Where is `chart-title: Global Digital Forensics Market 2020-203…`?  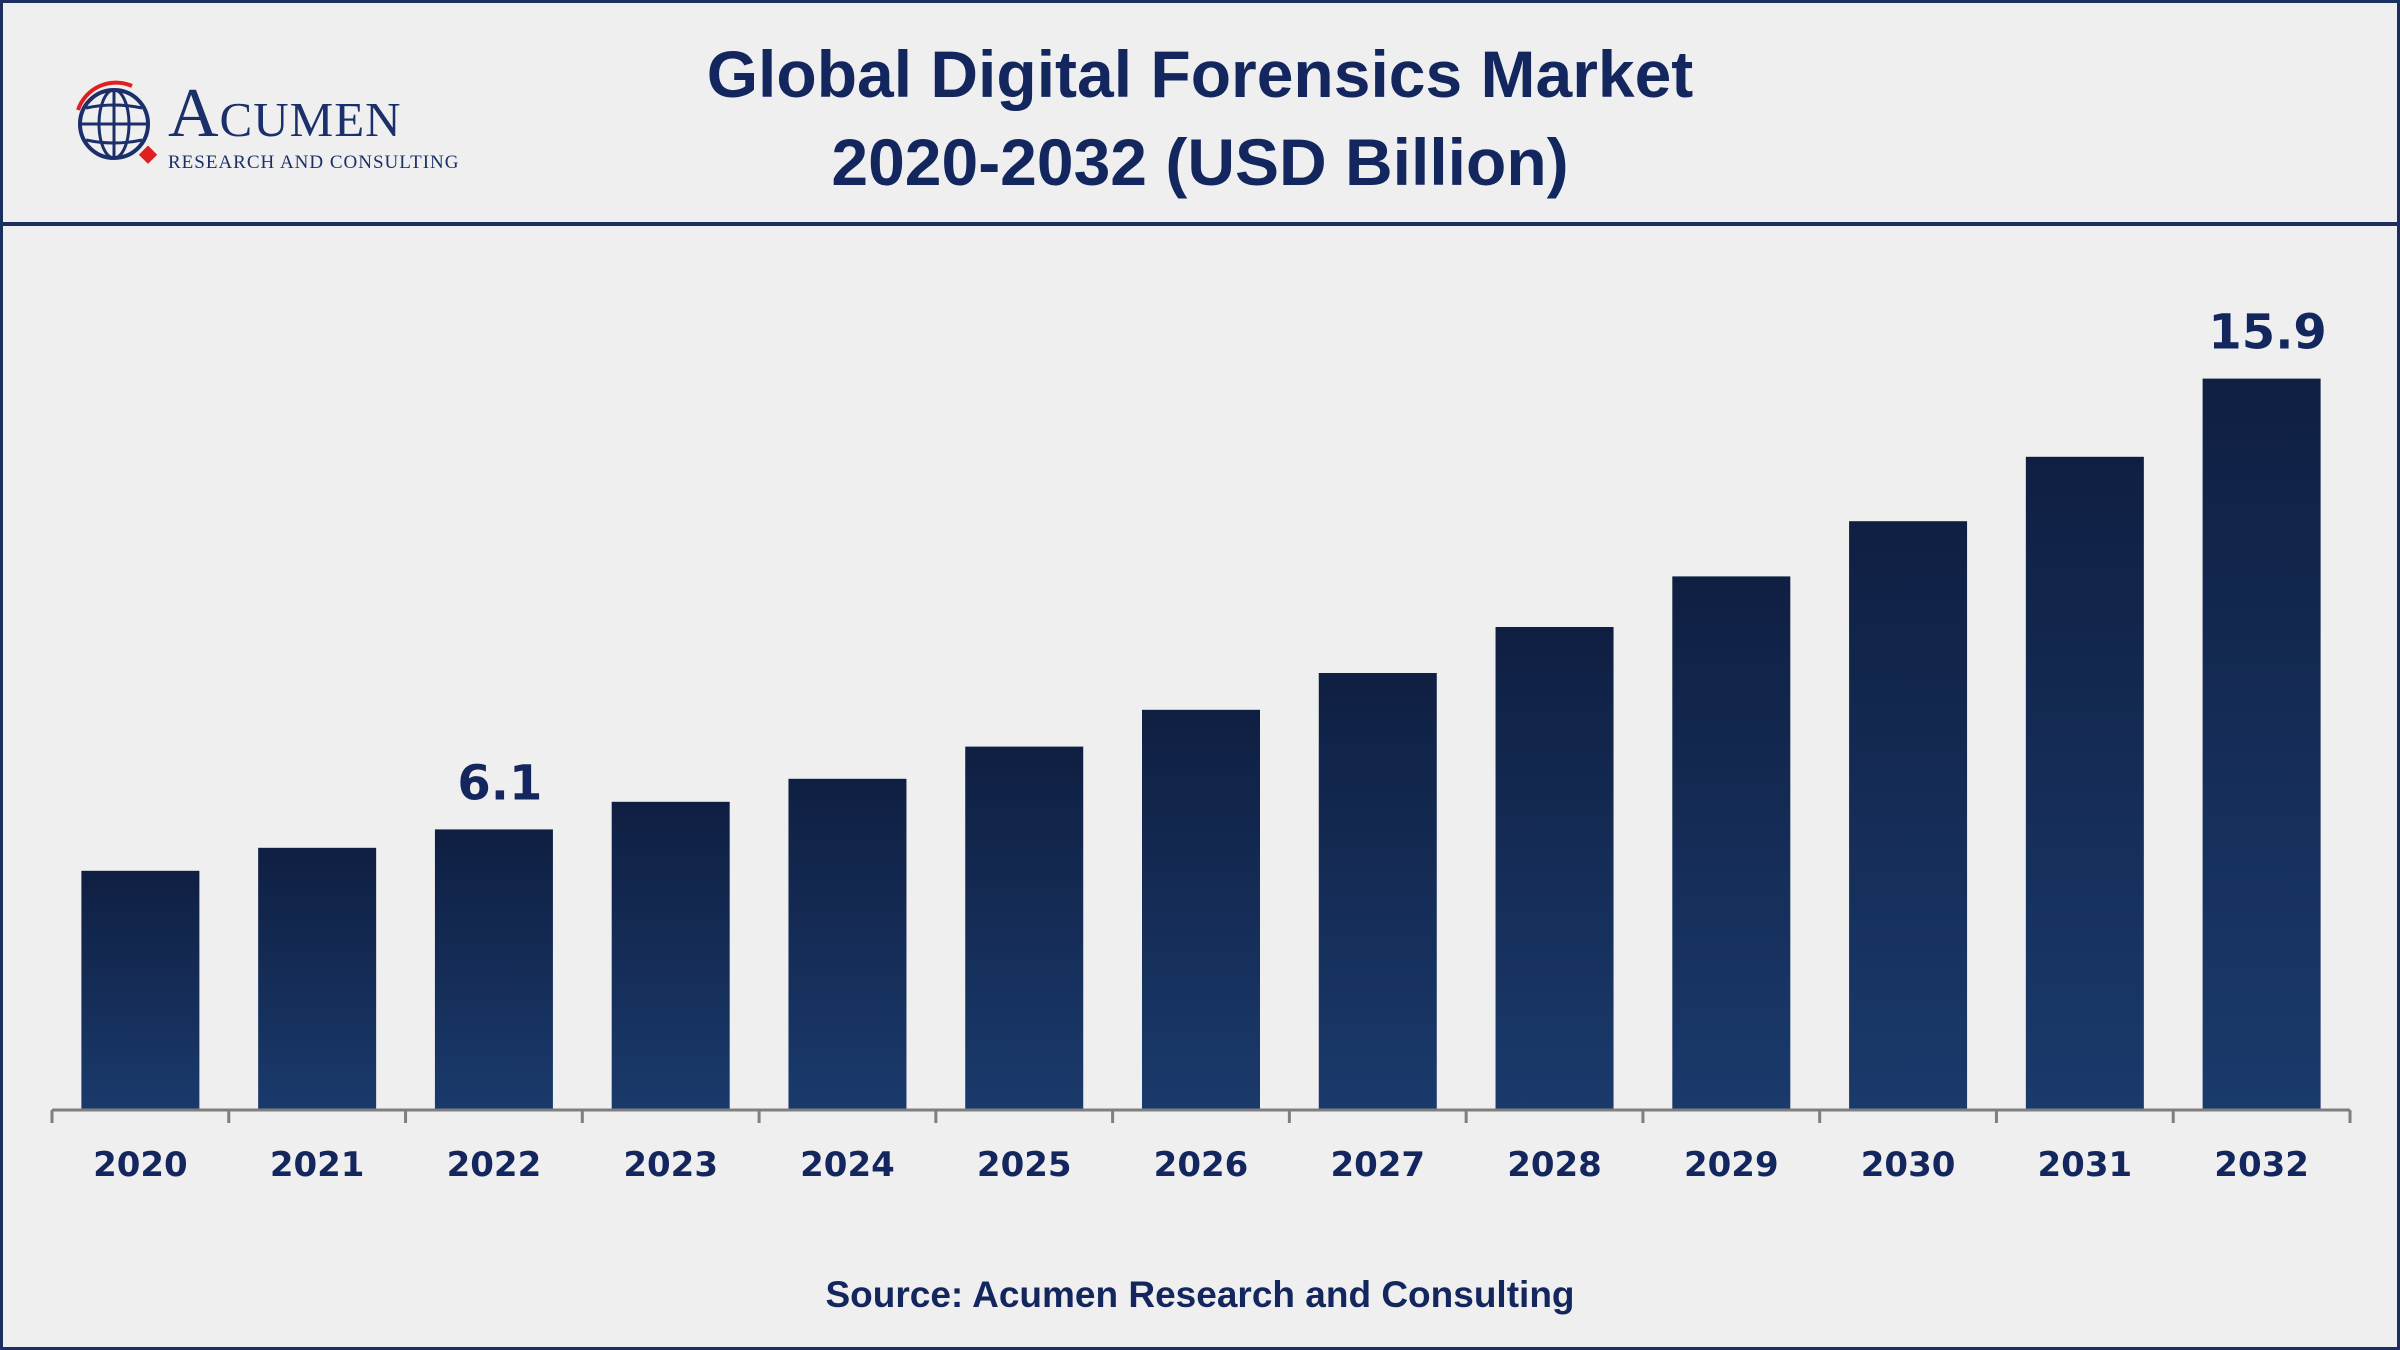
chart-title: Global Digital Forensics Market 2020-203… is located at coordinates (1200, 118).